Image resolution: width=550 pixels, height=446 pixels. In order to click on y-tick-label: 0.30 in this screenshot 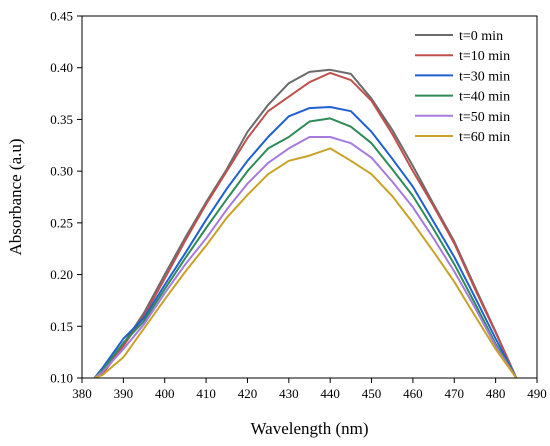, I will do `click(61, 171)`.